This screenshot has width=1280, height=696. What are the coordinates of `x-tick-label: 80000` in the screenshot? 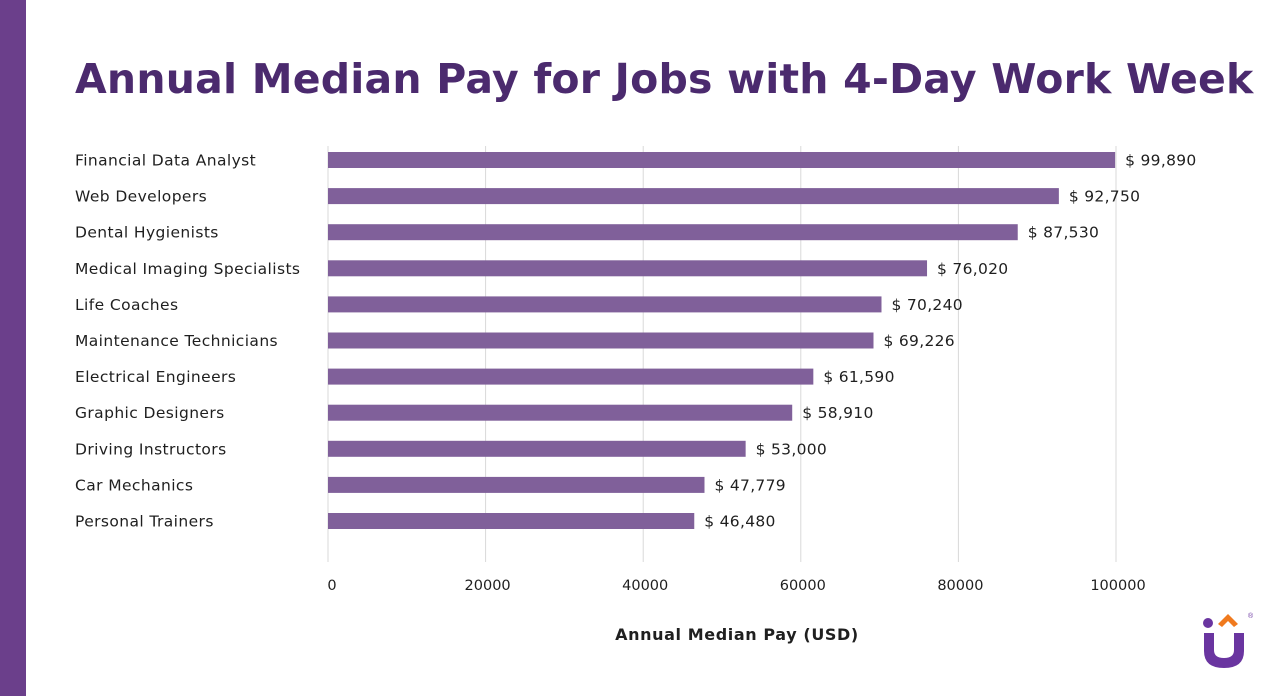 It's located at (960, 586).